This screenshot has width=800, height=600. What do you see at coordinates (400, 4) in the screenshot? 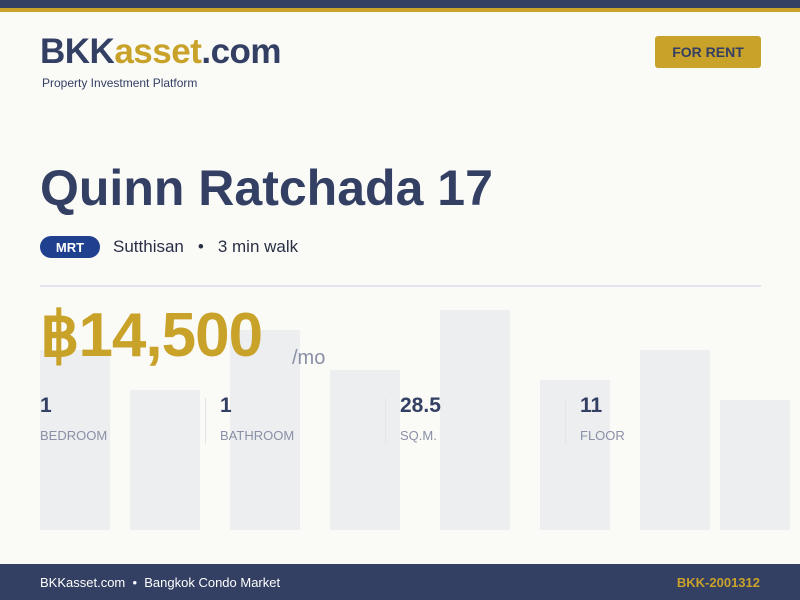
I see `top-stripe-navy` at bounding box center [400, 4].